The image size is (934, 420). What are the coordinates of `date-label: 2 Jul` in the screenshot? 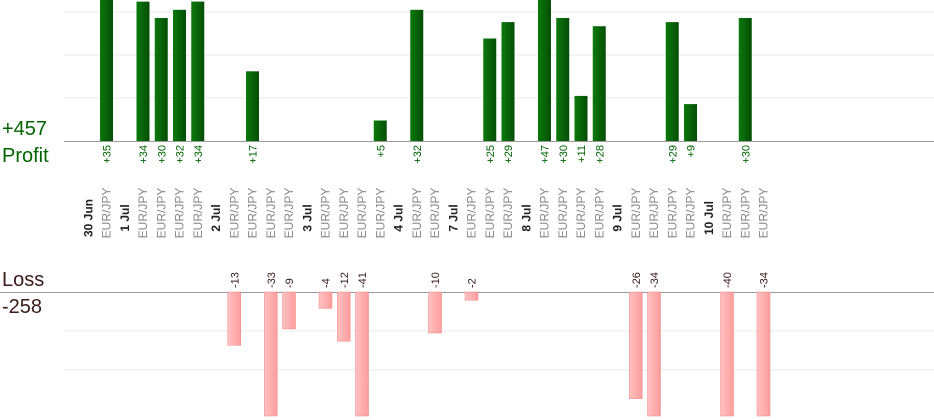 It's located at (216, 217).